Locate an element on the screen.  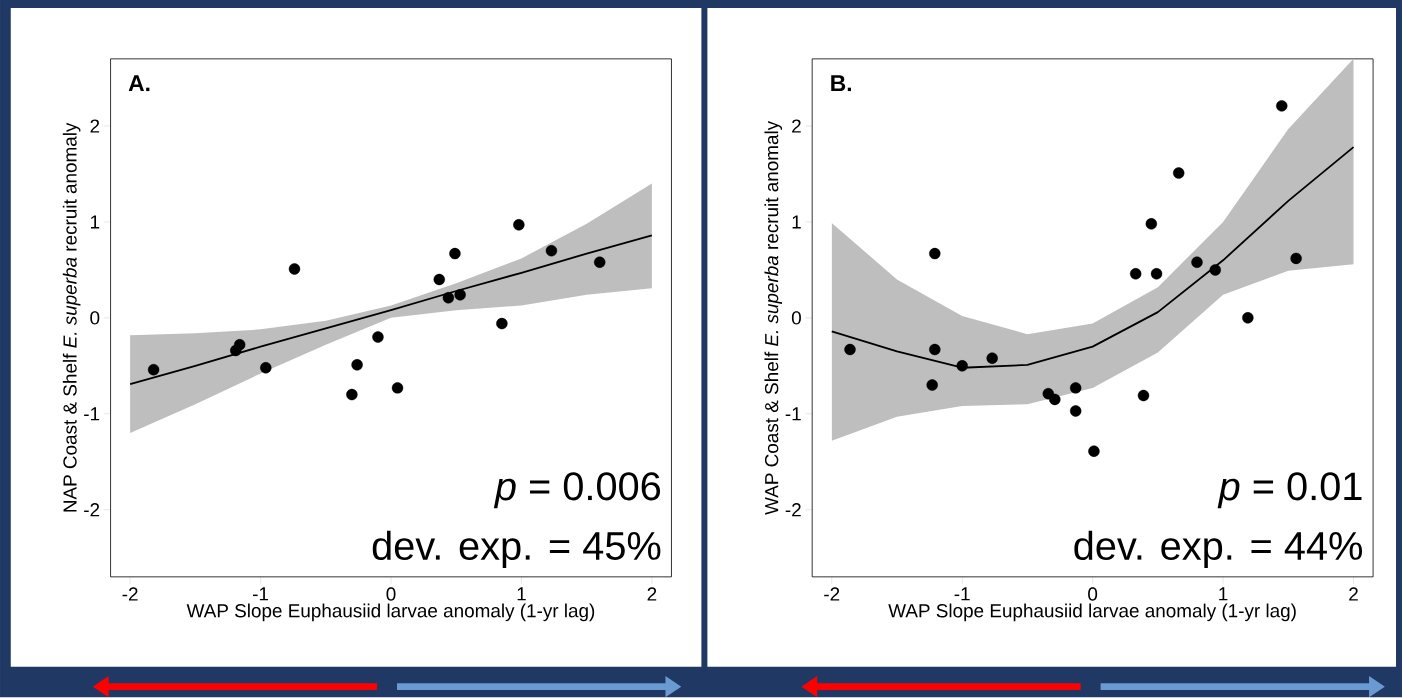
text: B. is located at coordinates (841, 83).